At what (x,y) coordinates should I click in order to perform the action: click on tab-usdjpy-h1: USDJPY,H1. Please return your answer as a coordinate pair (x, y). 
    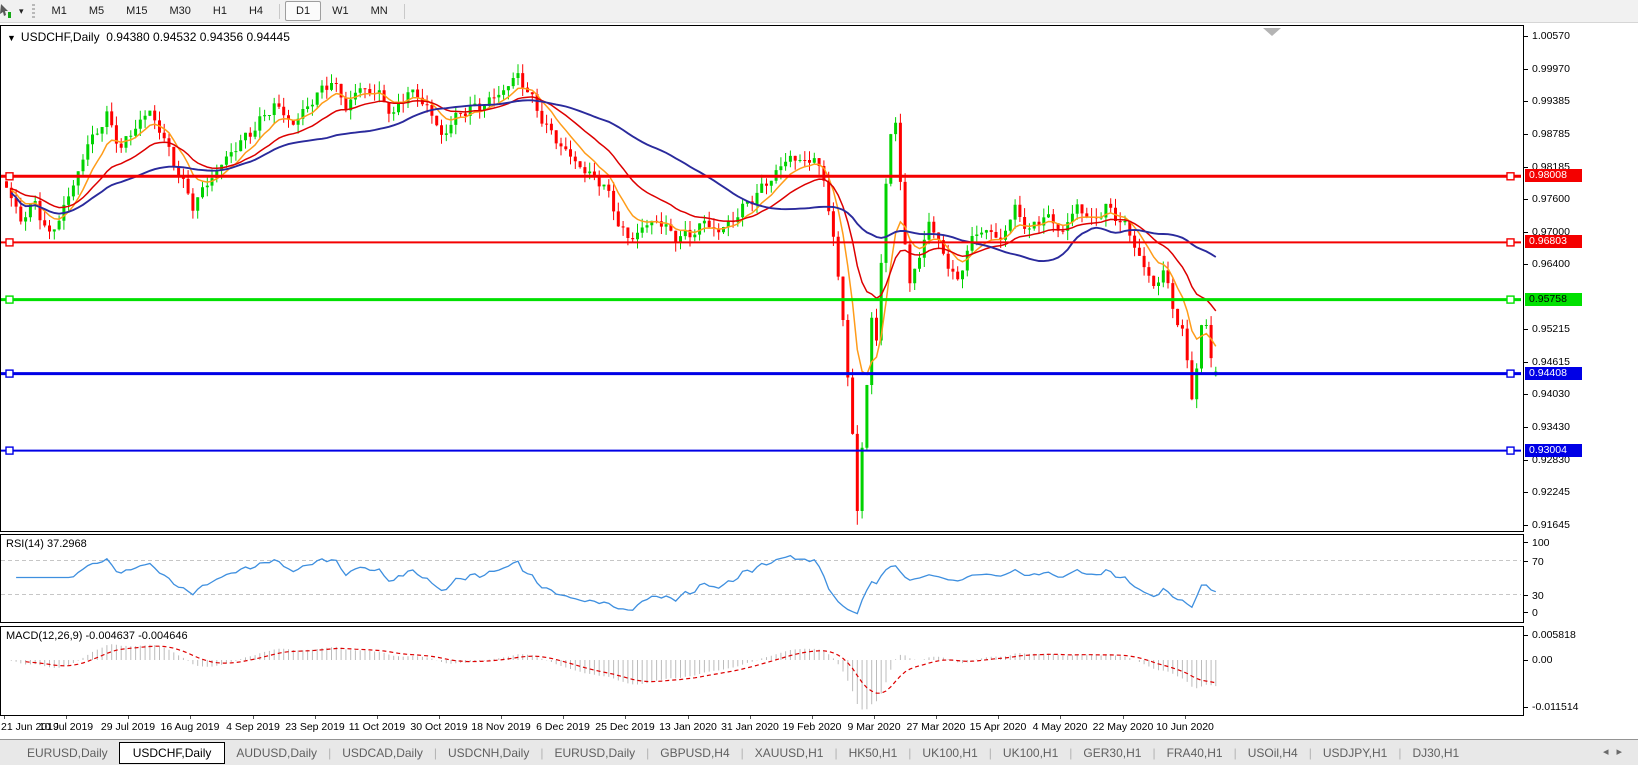
    Looking at the image, I should click on (1355, 752).